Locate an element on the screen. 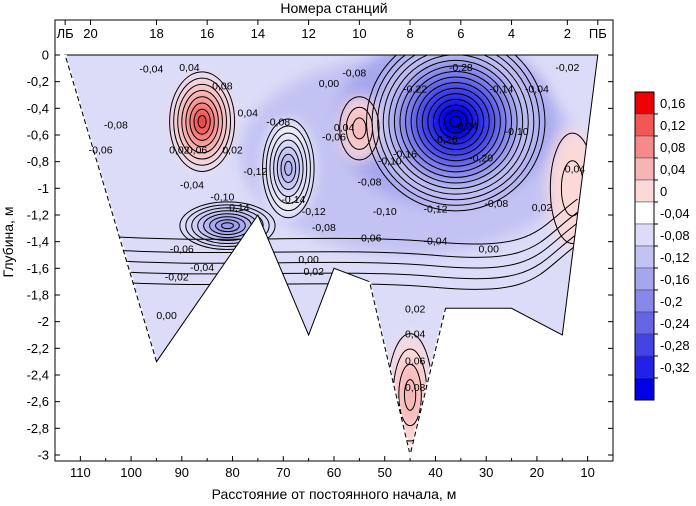 Image resolution: width=696 pixels, height=506 pixels. x-tick-label: 20 is located at coordinates (537, 472).